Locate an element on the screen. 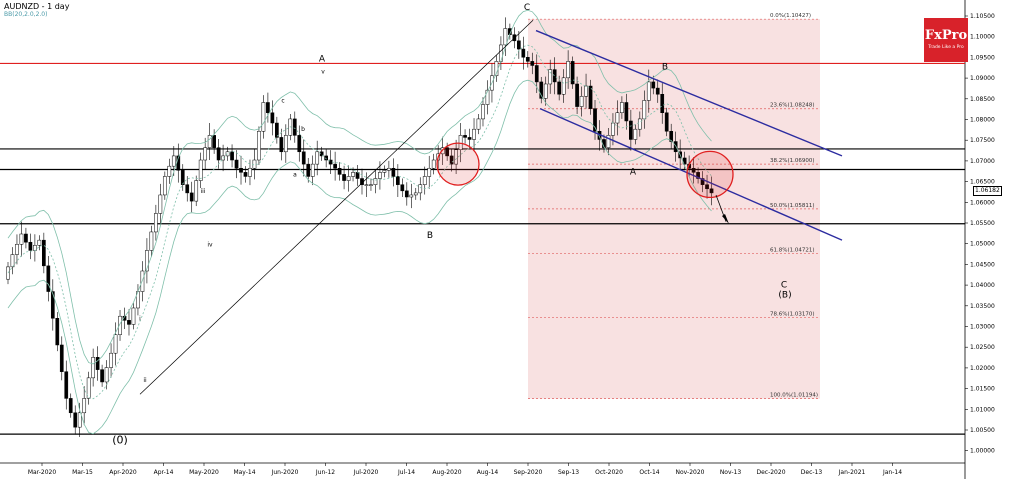  y-tick-label: 1.09500 is located at coordinates (982, 57).